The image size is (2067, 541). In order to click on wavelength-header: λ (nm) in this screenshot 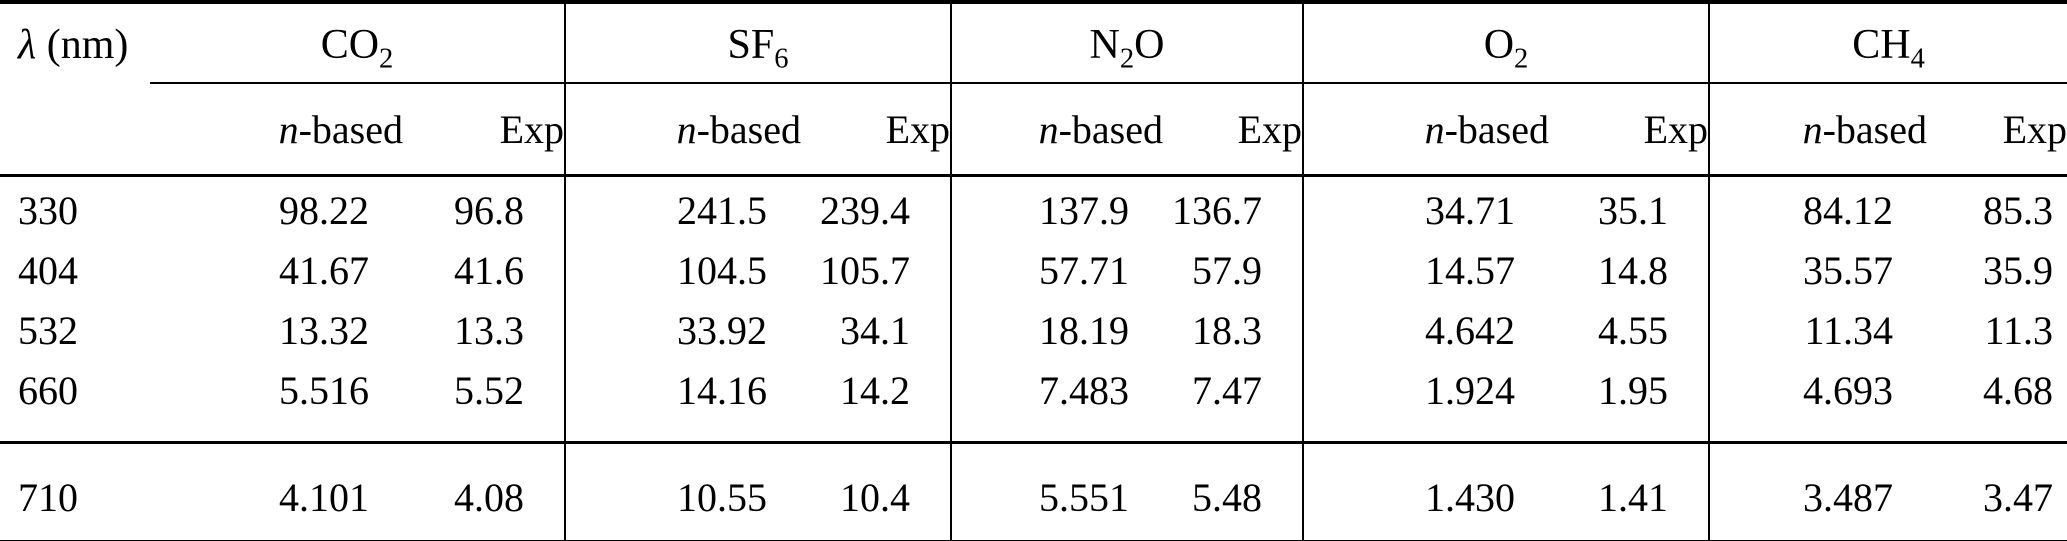, I will do `click(75, 89)`.